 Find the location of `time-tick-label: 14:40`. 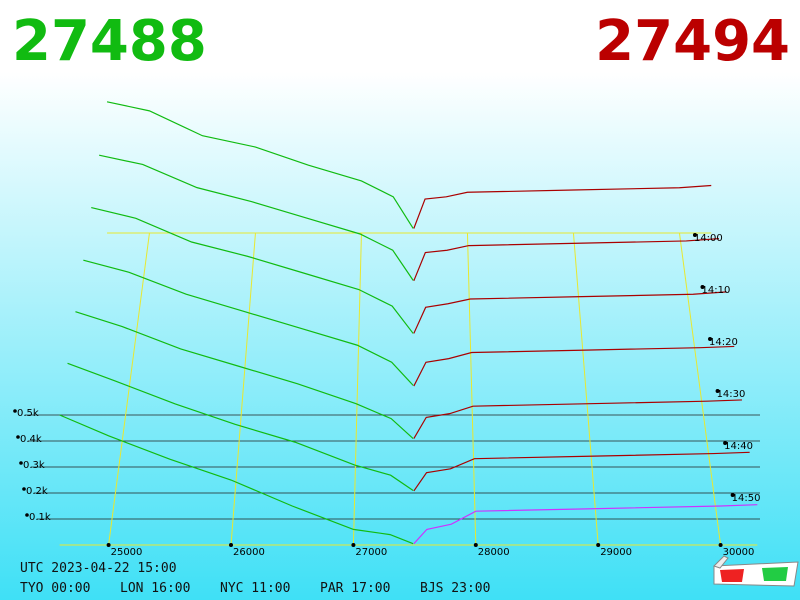

time-tick-label: 14:40 is located at coordinates (738, 446).